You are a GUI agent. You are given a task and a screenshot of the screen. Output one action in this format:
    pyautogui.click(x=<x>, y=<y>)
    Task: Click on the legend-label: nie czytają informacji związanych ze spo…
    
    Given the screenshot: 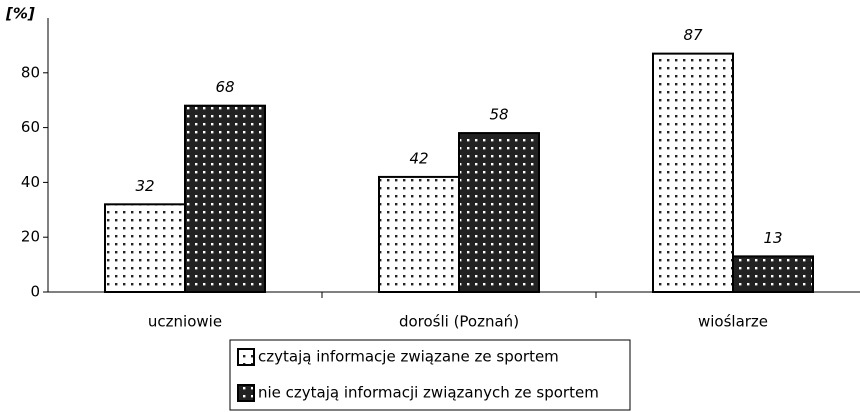 What is the action you would take?
    pyautogui.click(x=428, y=393)
    